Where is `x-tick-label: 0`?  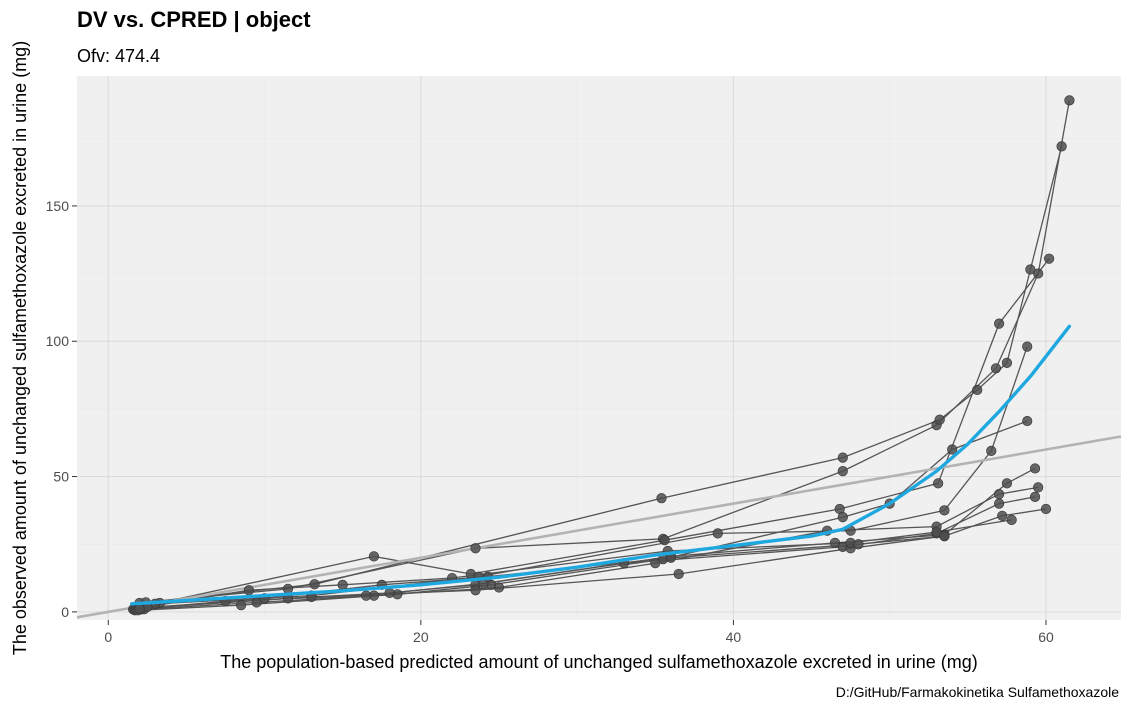 x-tick-label: 0 is located at coordinates (108, 637).